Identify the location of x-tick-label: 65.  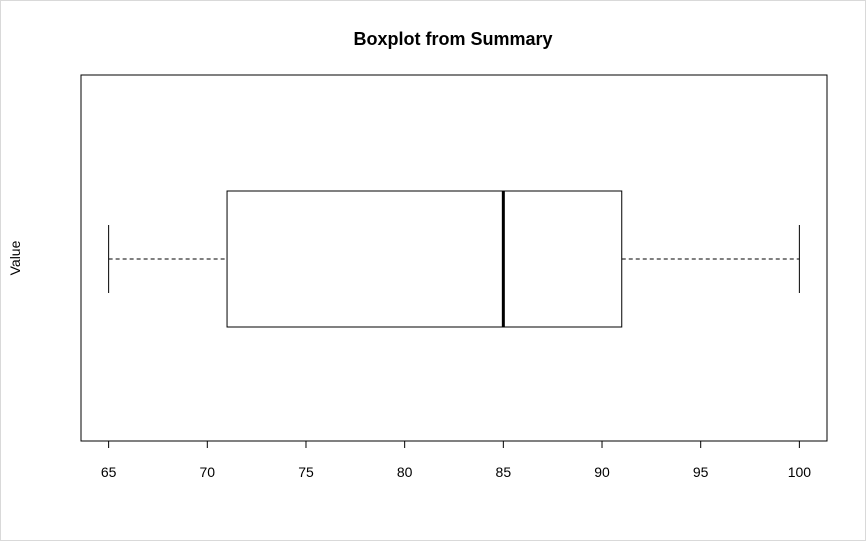
(109, 472).